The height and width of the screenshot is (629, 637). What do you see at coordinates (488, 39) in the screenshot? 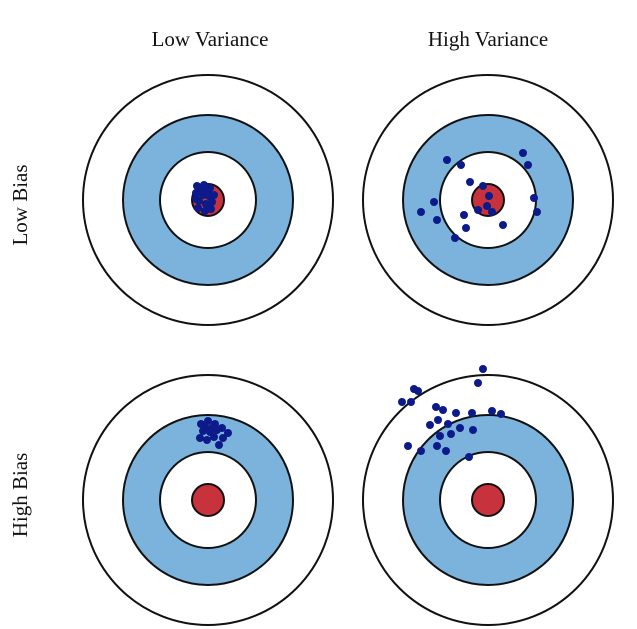
I see `column-label: High Variance` at bounding box center [488, 39].